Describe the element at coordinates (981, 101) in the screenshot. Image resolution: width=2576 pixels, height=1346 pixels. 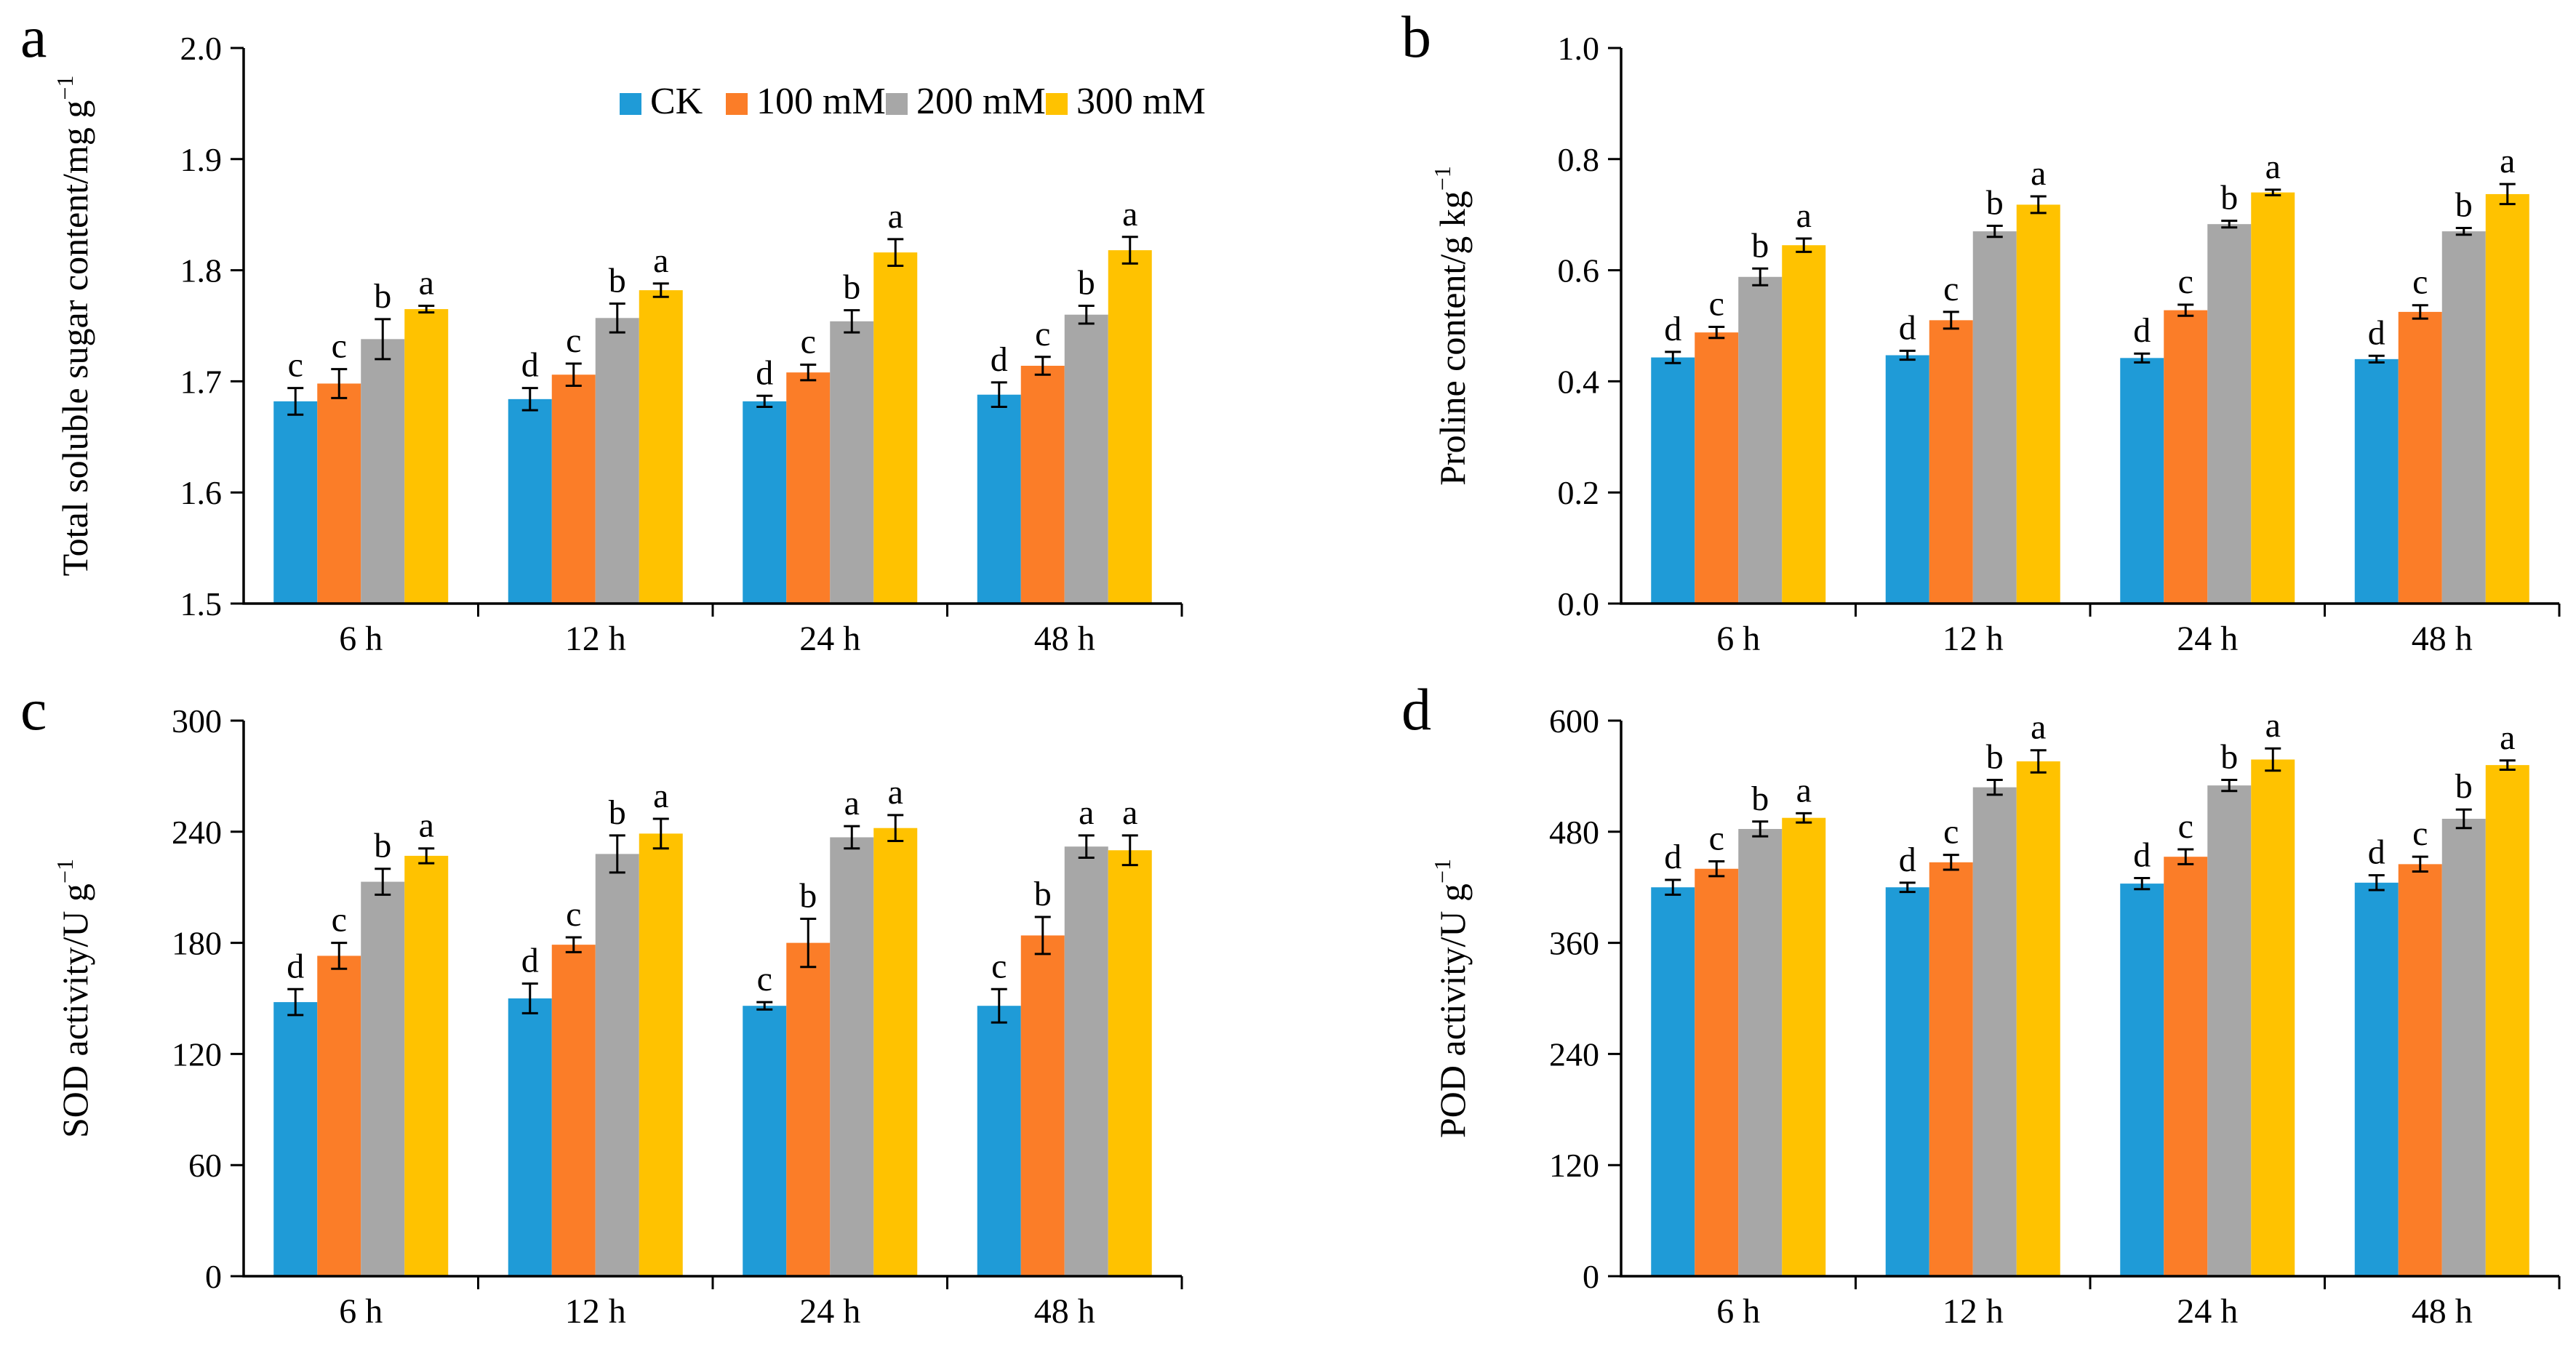
I see `legend-label: 200 mM` at that location.